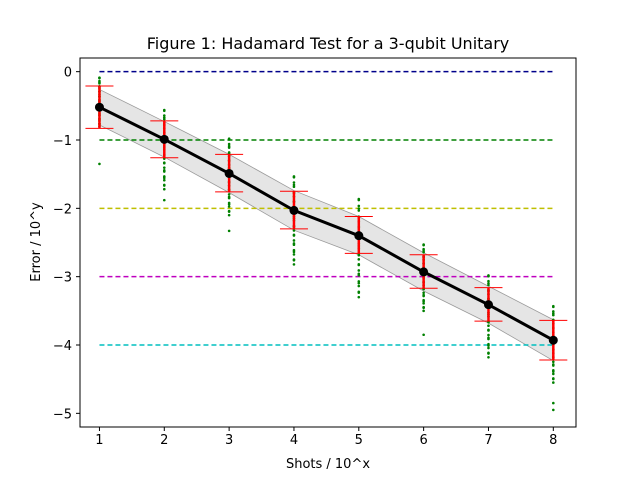 The image size is (640, 480). I want to click on x-tick-label: 4, so click(294, 440).